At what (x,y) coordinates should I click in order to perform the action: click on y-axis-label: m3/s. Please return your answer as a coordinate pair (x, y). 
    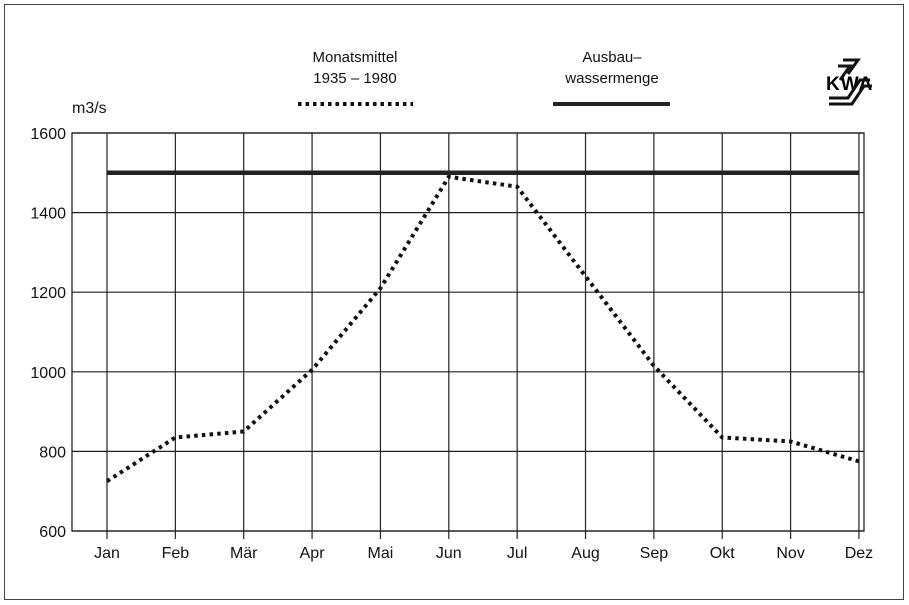
    Looking at the image, I should click on (89, 108).